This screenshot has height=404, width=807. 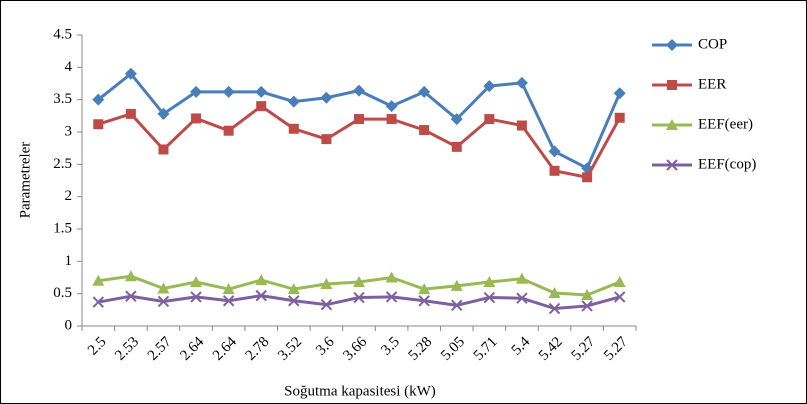 What do you see at coordinates (69, 131) in the screenshot?
I see `y-tick-label: 3` at bounding box center [69, 131].